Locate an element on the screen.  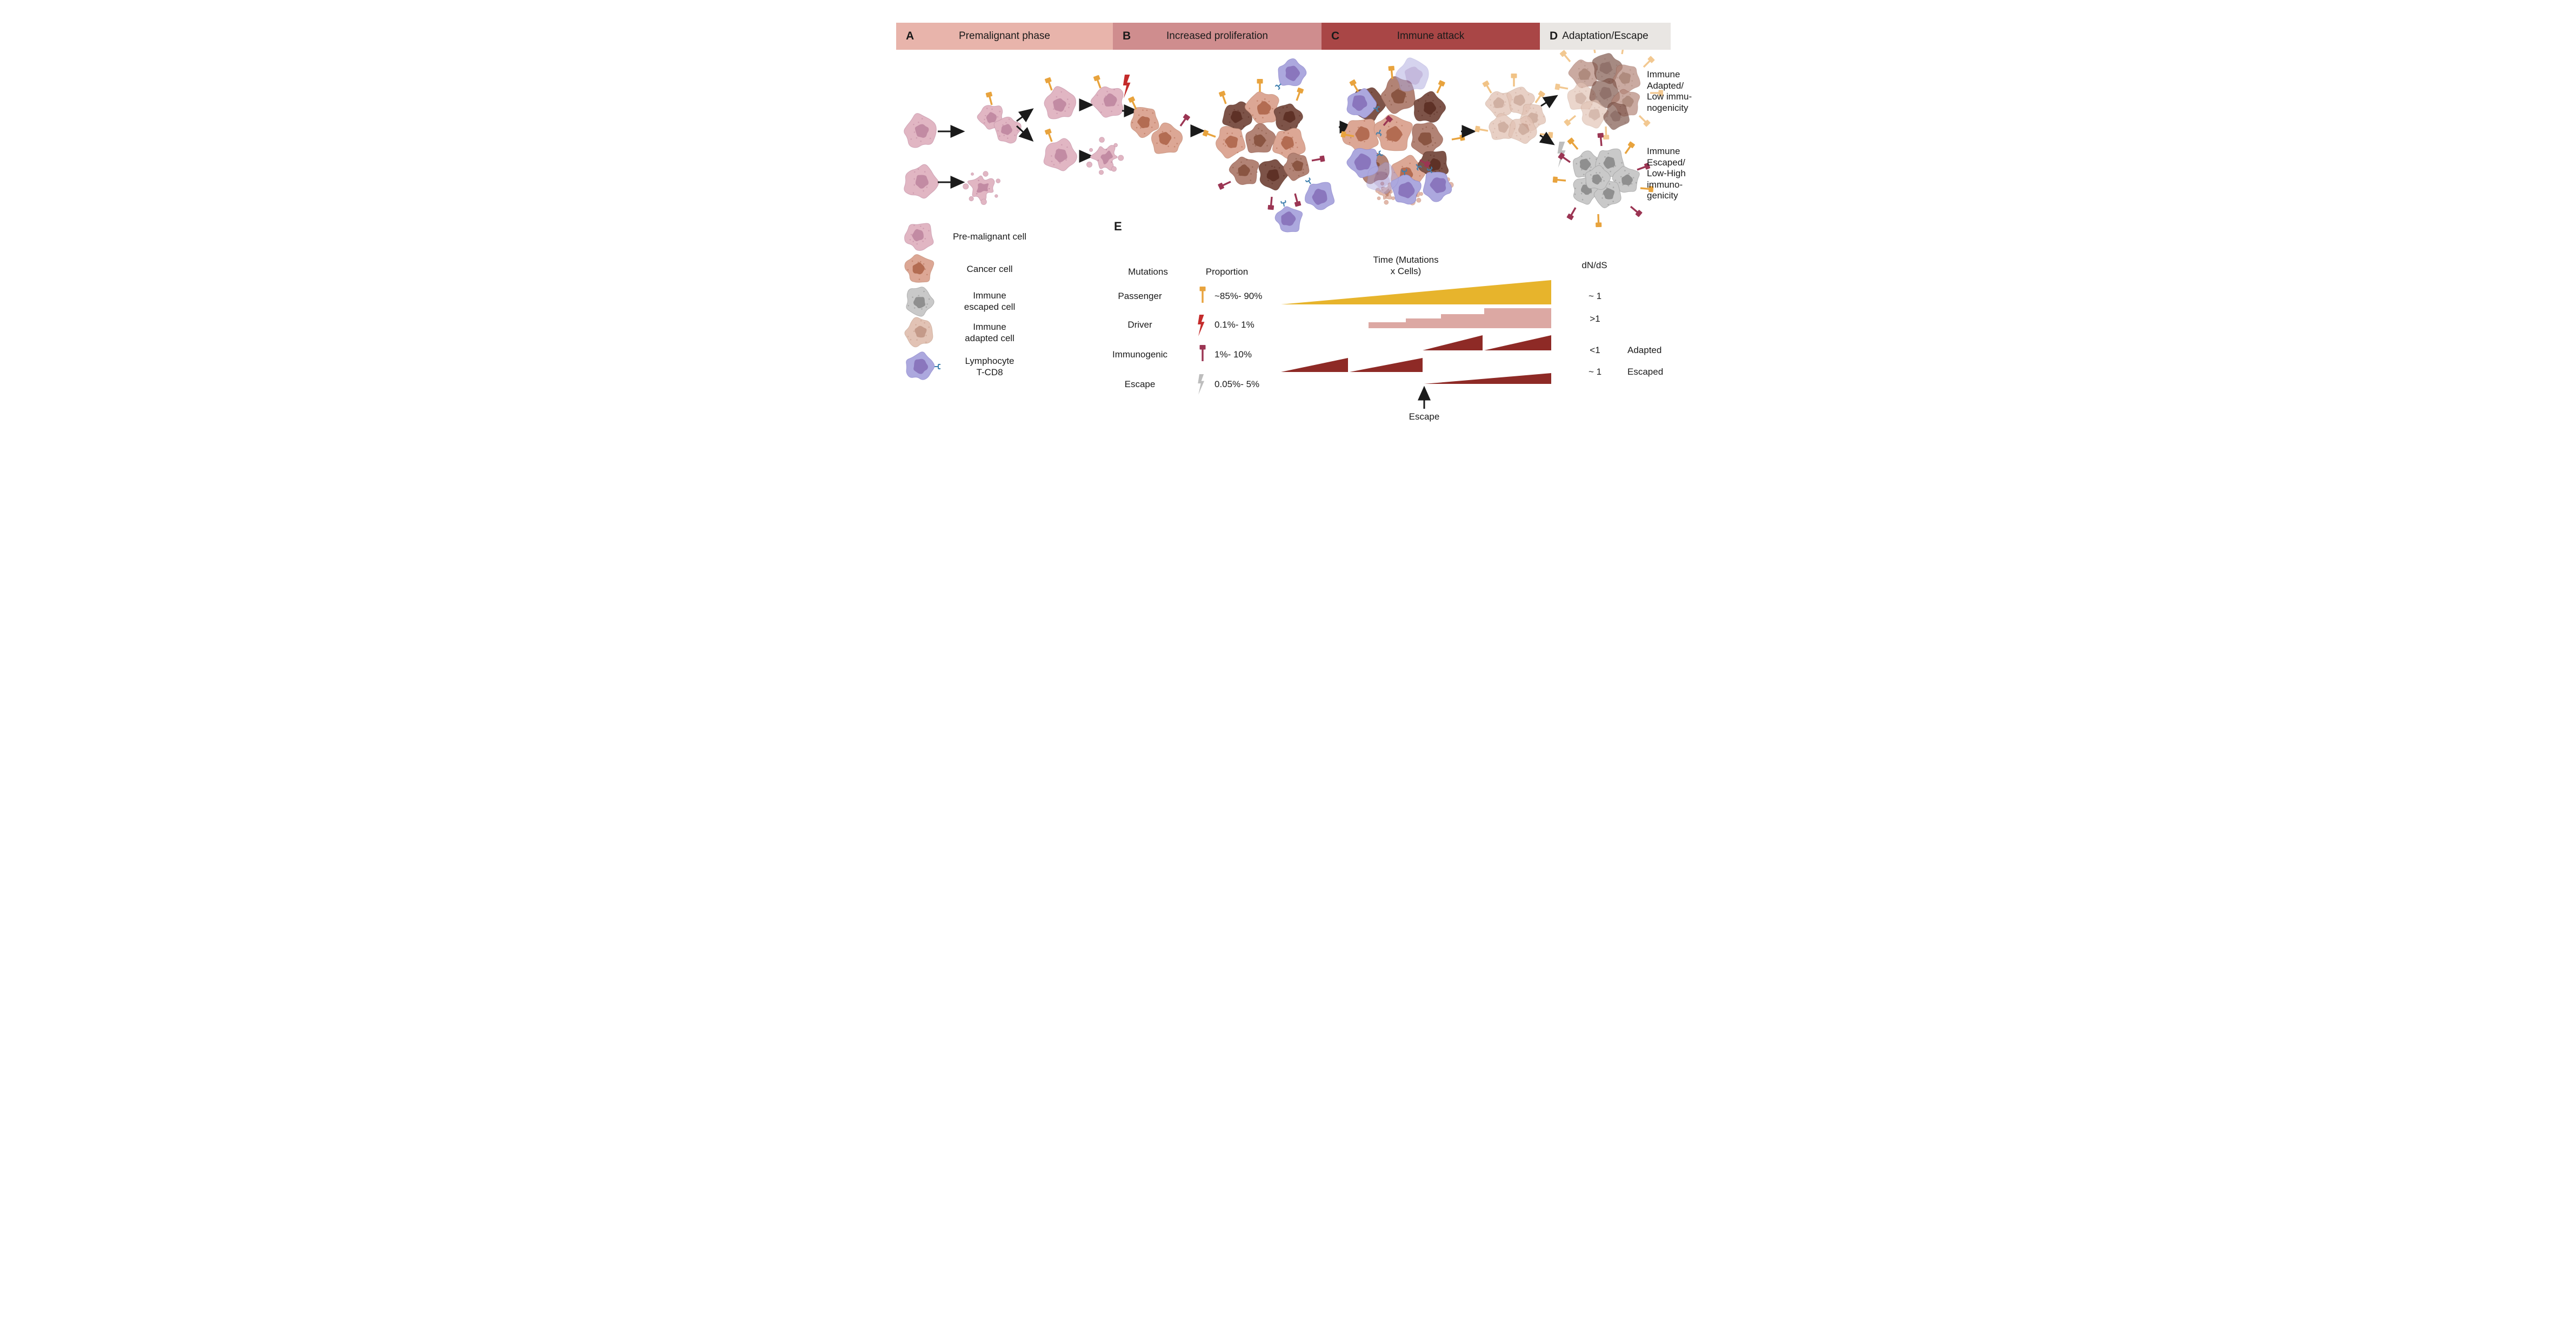
outcome-escaped-label: Immune Escaped/Low-High immuno-genicity is located at coordinates (1675, 174).